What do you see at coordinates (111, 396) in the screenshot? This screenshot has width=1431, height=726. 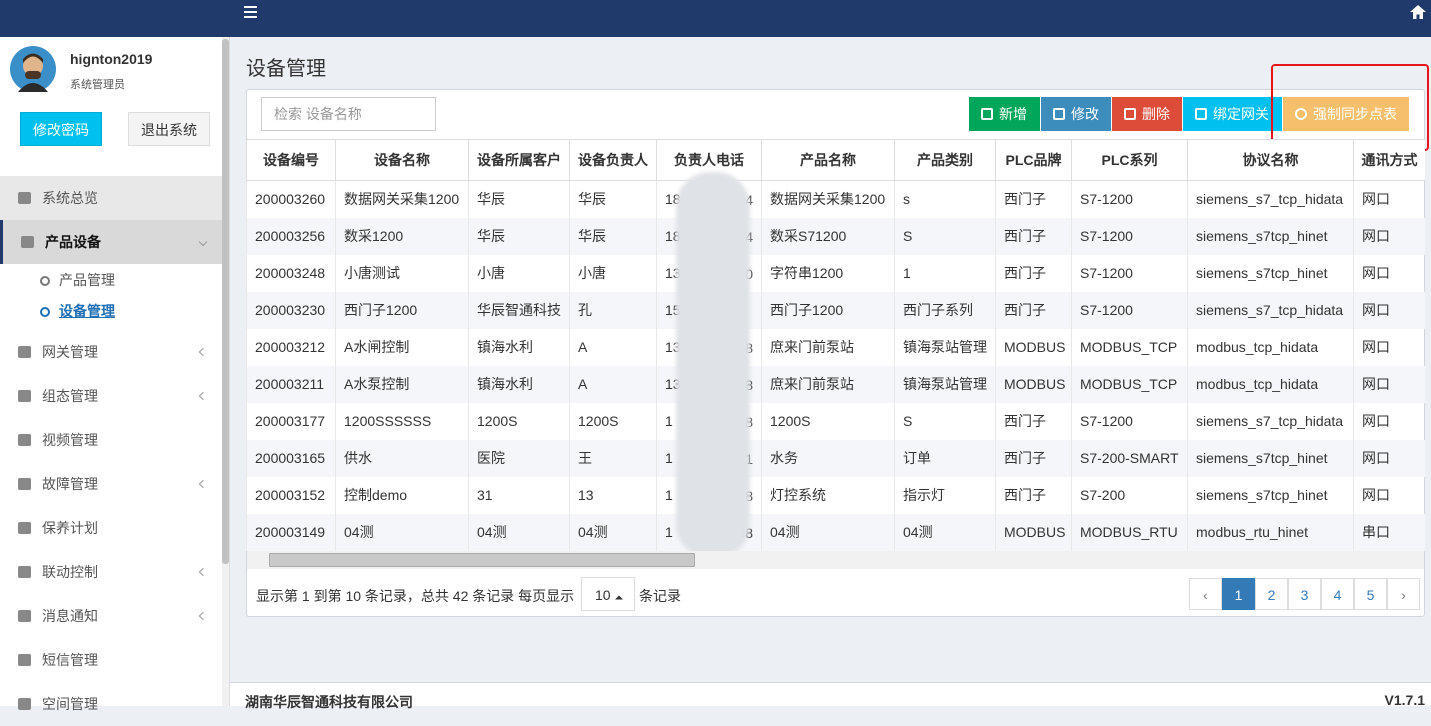 I see `menu-item: 组态管理` at bounding box center [111, 396].